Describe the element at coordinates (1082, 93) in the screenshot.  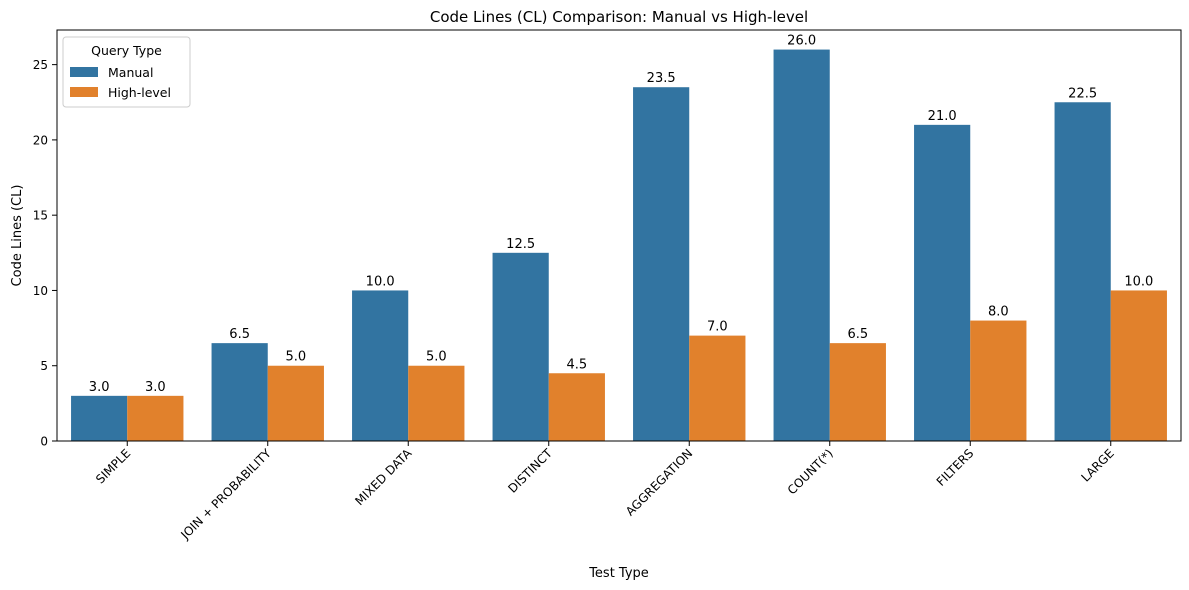
I see `data-label: 22.5` at that location.